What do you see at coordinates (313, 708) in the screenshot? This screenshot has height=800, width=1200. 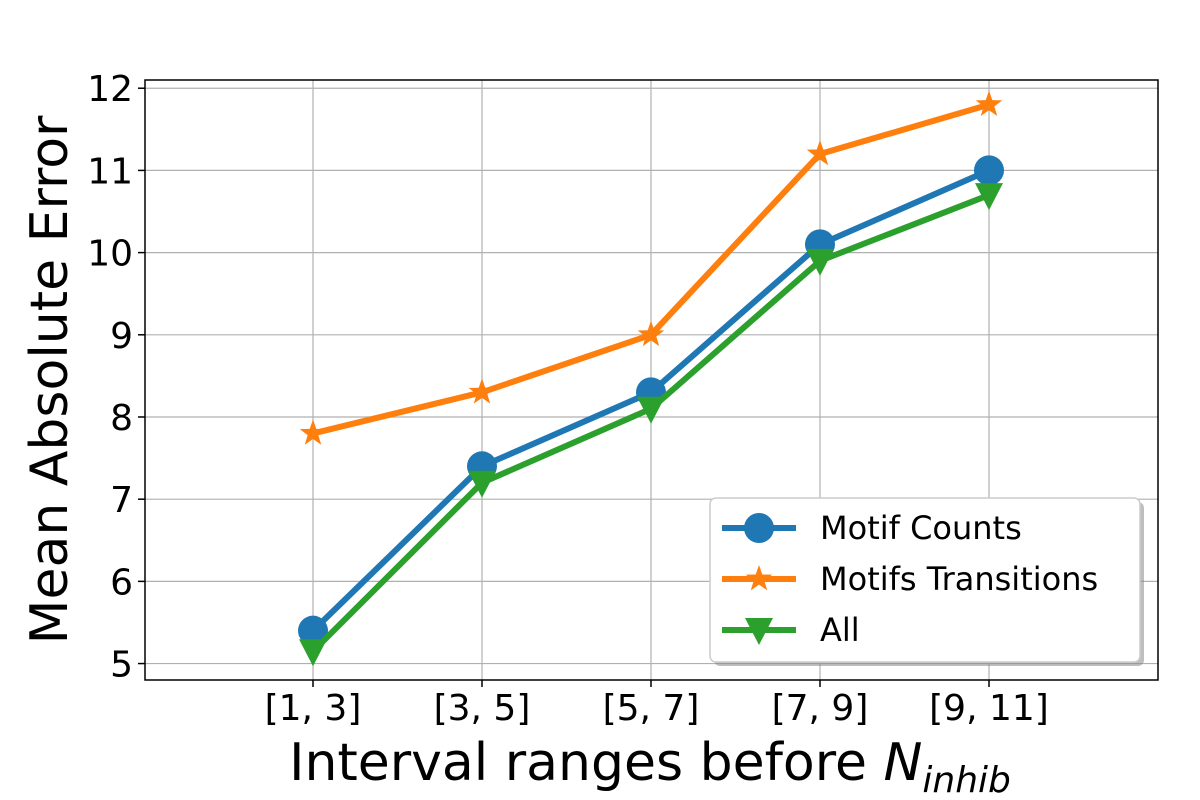 I see `x-tick-label: [1, 3]` at bounding box center [313, 708].